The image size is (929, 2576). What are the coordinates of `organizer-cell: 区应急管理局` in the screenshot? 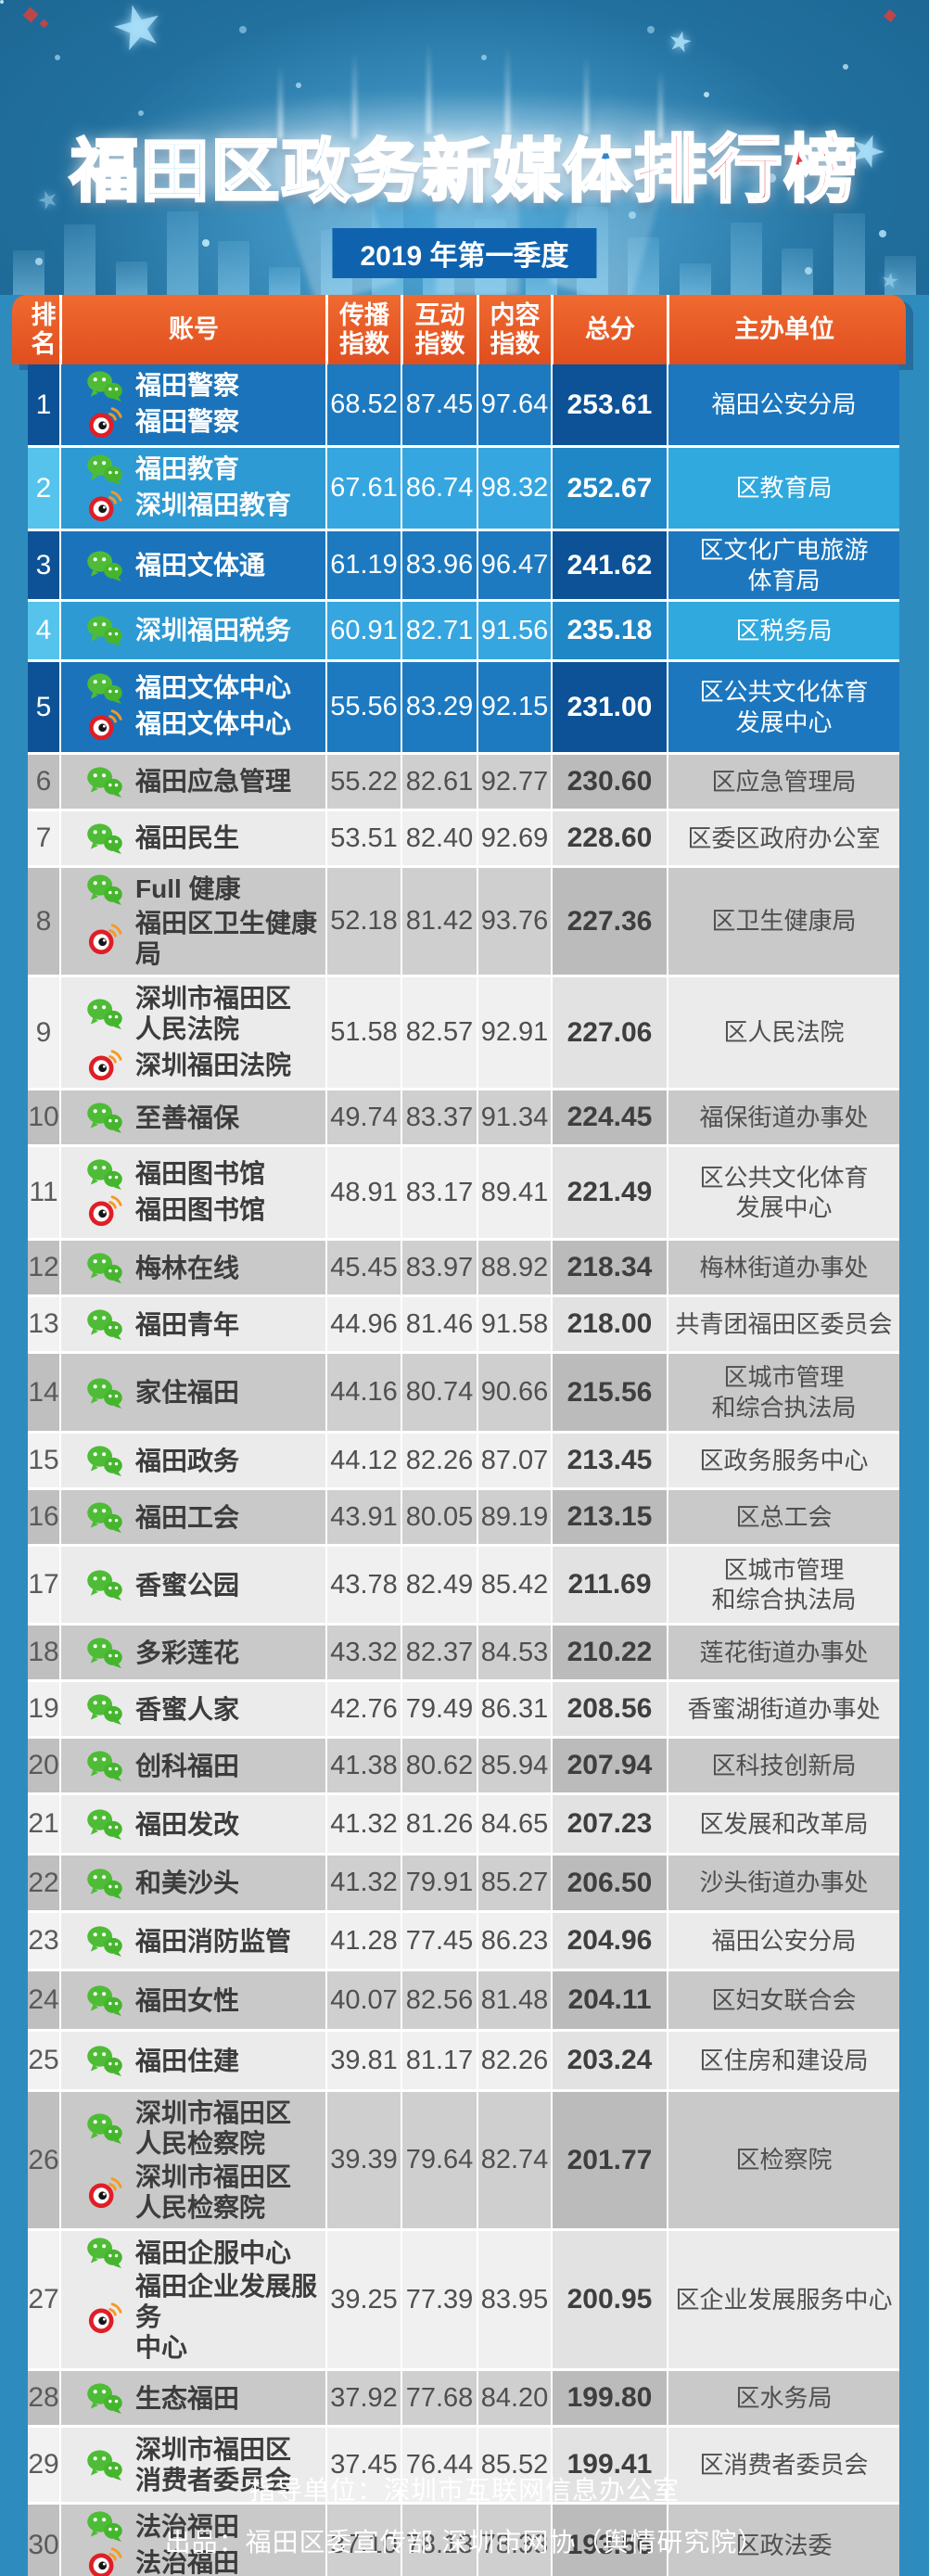 It's located at (783, 782).